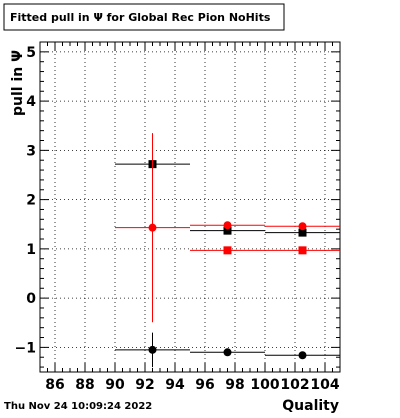 The width and height of the screenshot is (400, 418). What do you see at coordinates (31, 299) in the screenshot?
I see `y-tick-label: 0` at bounding box center [31, 299].